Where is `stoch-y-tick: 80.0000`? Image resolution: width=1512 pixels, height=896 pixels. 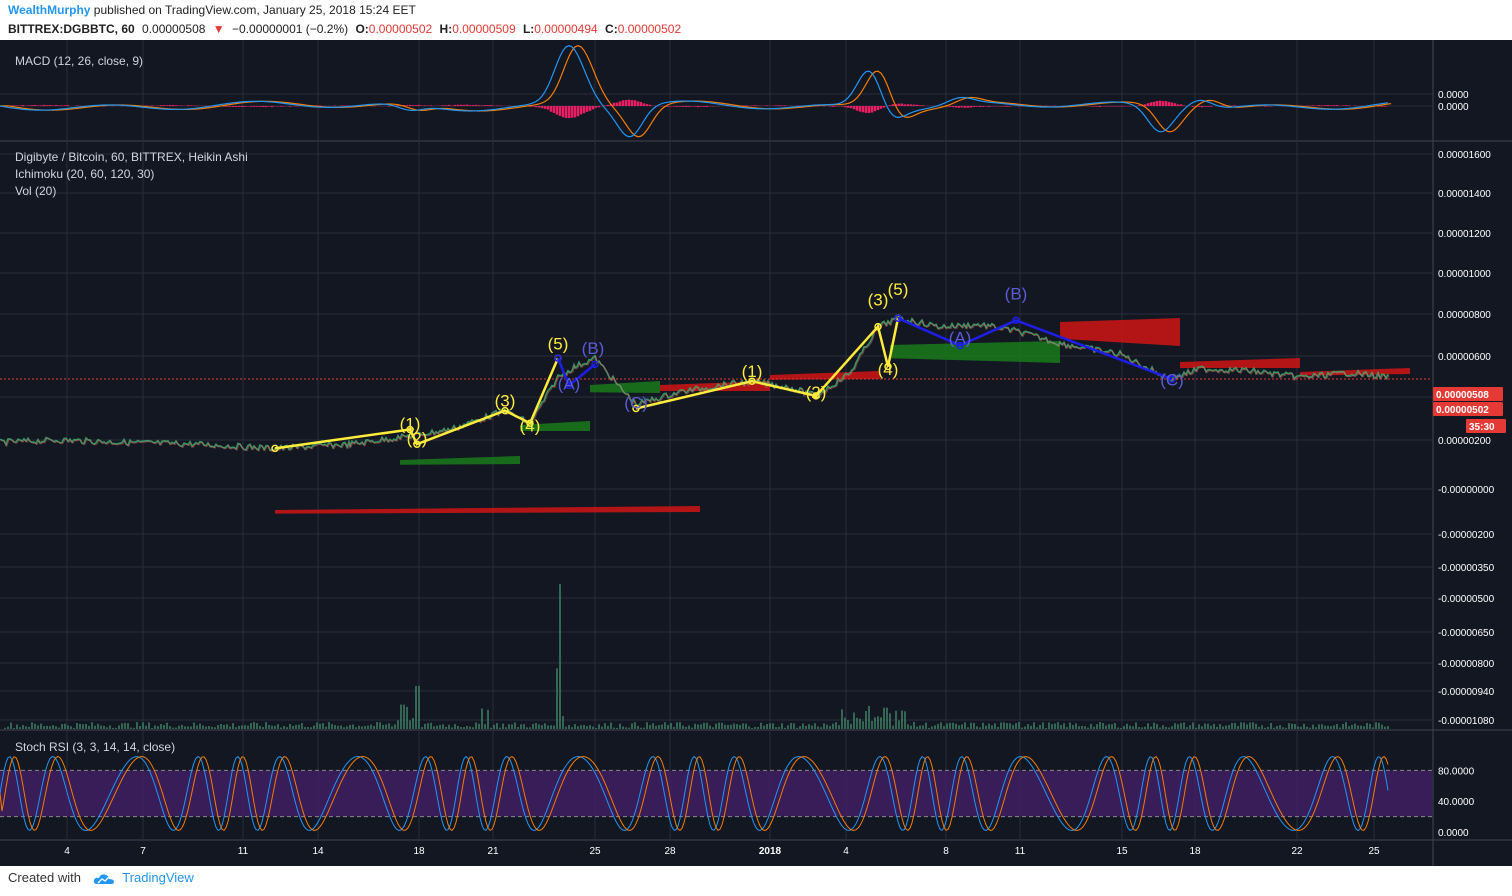
stoch-y-tick: 80.0000 is located at coordinates (1456, 771).